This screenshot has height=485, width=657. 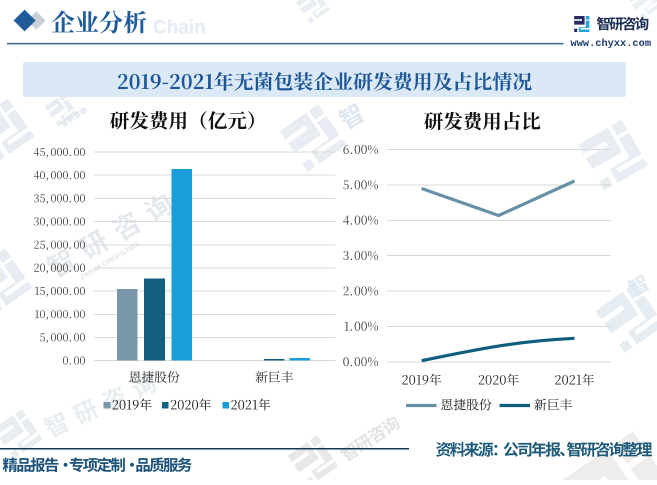 What do you see at coordinates (179, 28) in the screenshot?
I see `svg-text: Chain` at bounding box center [179, 28].